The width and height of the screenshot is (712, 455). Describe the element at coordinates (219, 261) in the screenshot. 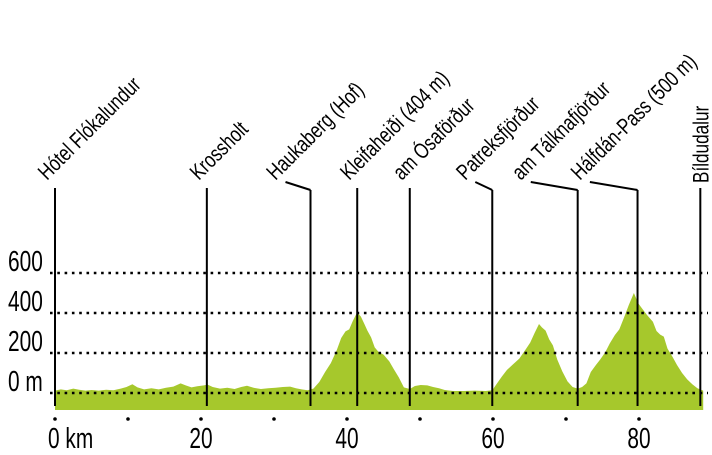

I see `waypoint-marker-krossholt: Krossholt` at that location.